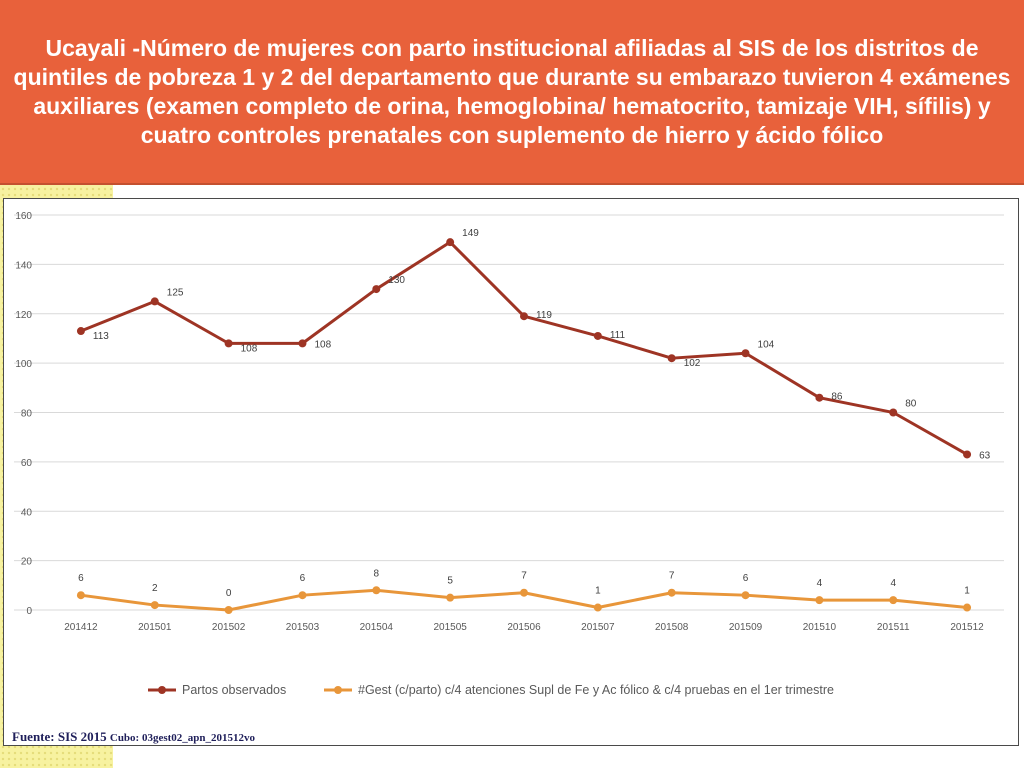 The height and width of the screenshot is (768, 1024). I want to click on data-label-series-1: 149, so click(470, 233).